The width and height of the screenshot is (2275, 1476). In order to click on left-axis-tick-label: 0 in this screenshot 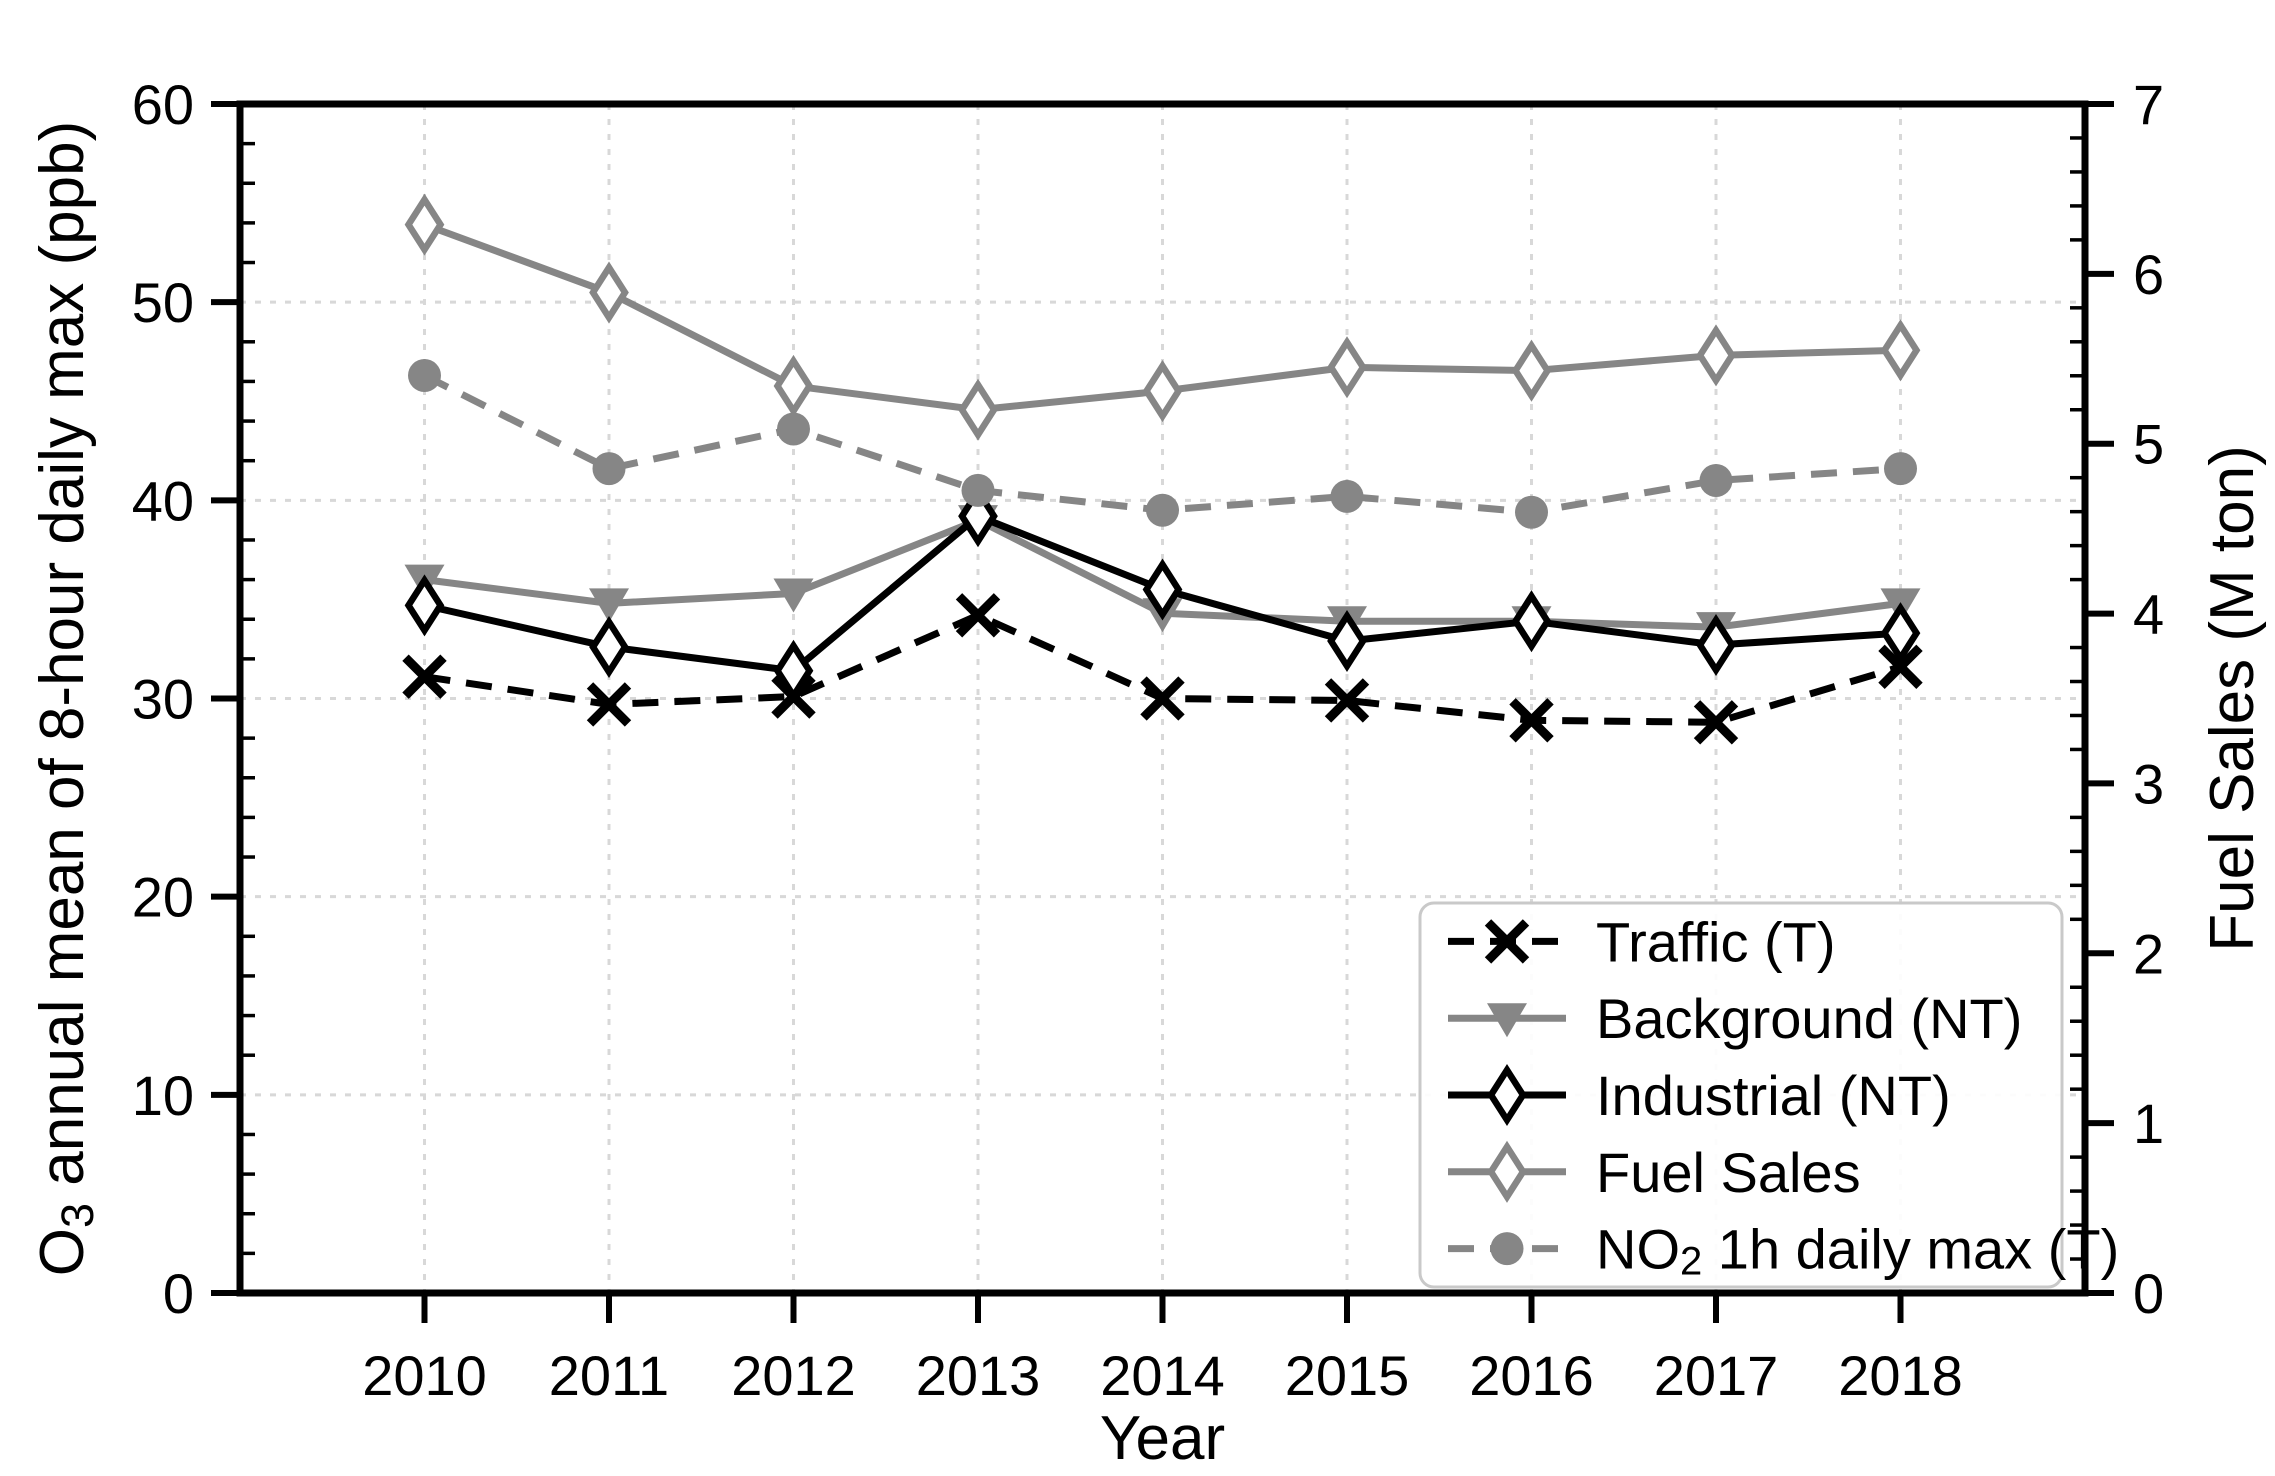, I will do `click(178, 1293)`.